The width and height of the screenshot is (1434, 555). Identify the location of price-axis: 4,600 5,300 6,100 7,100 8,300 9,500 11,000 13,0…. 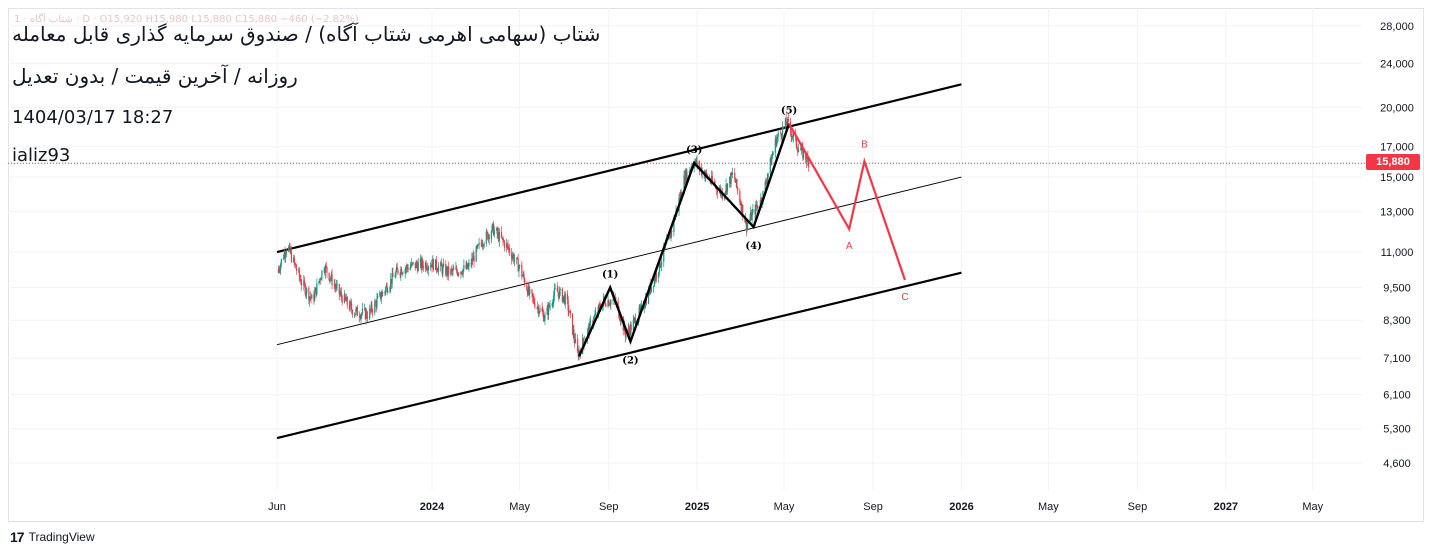
(1397, 245).